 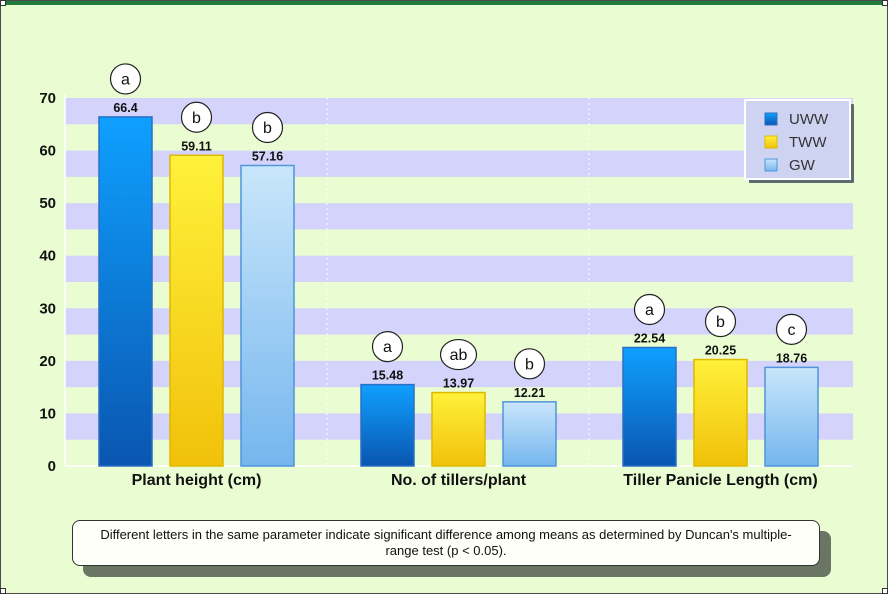 I want to click on legend-box, so click(x=797, y=139).